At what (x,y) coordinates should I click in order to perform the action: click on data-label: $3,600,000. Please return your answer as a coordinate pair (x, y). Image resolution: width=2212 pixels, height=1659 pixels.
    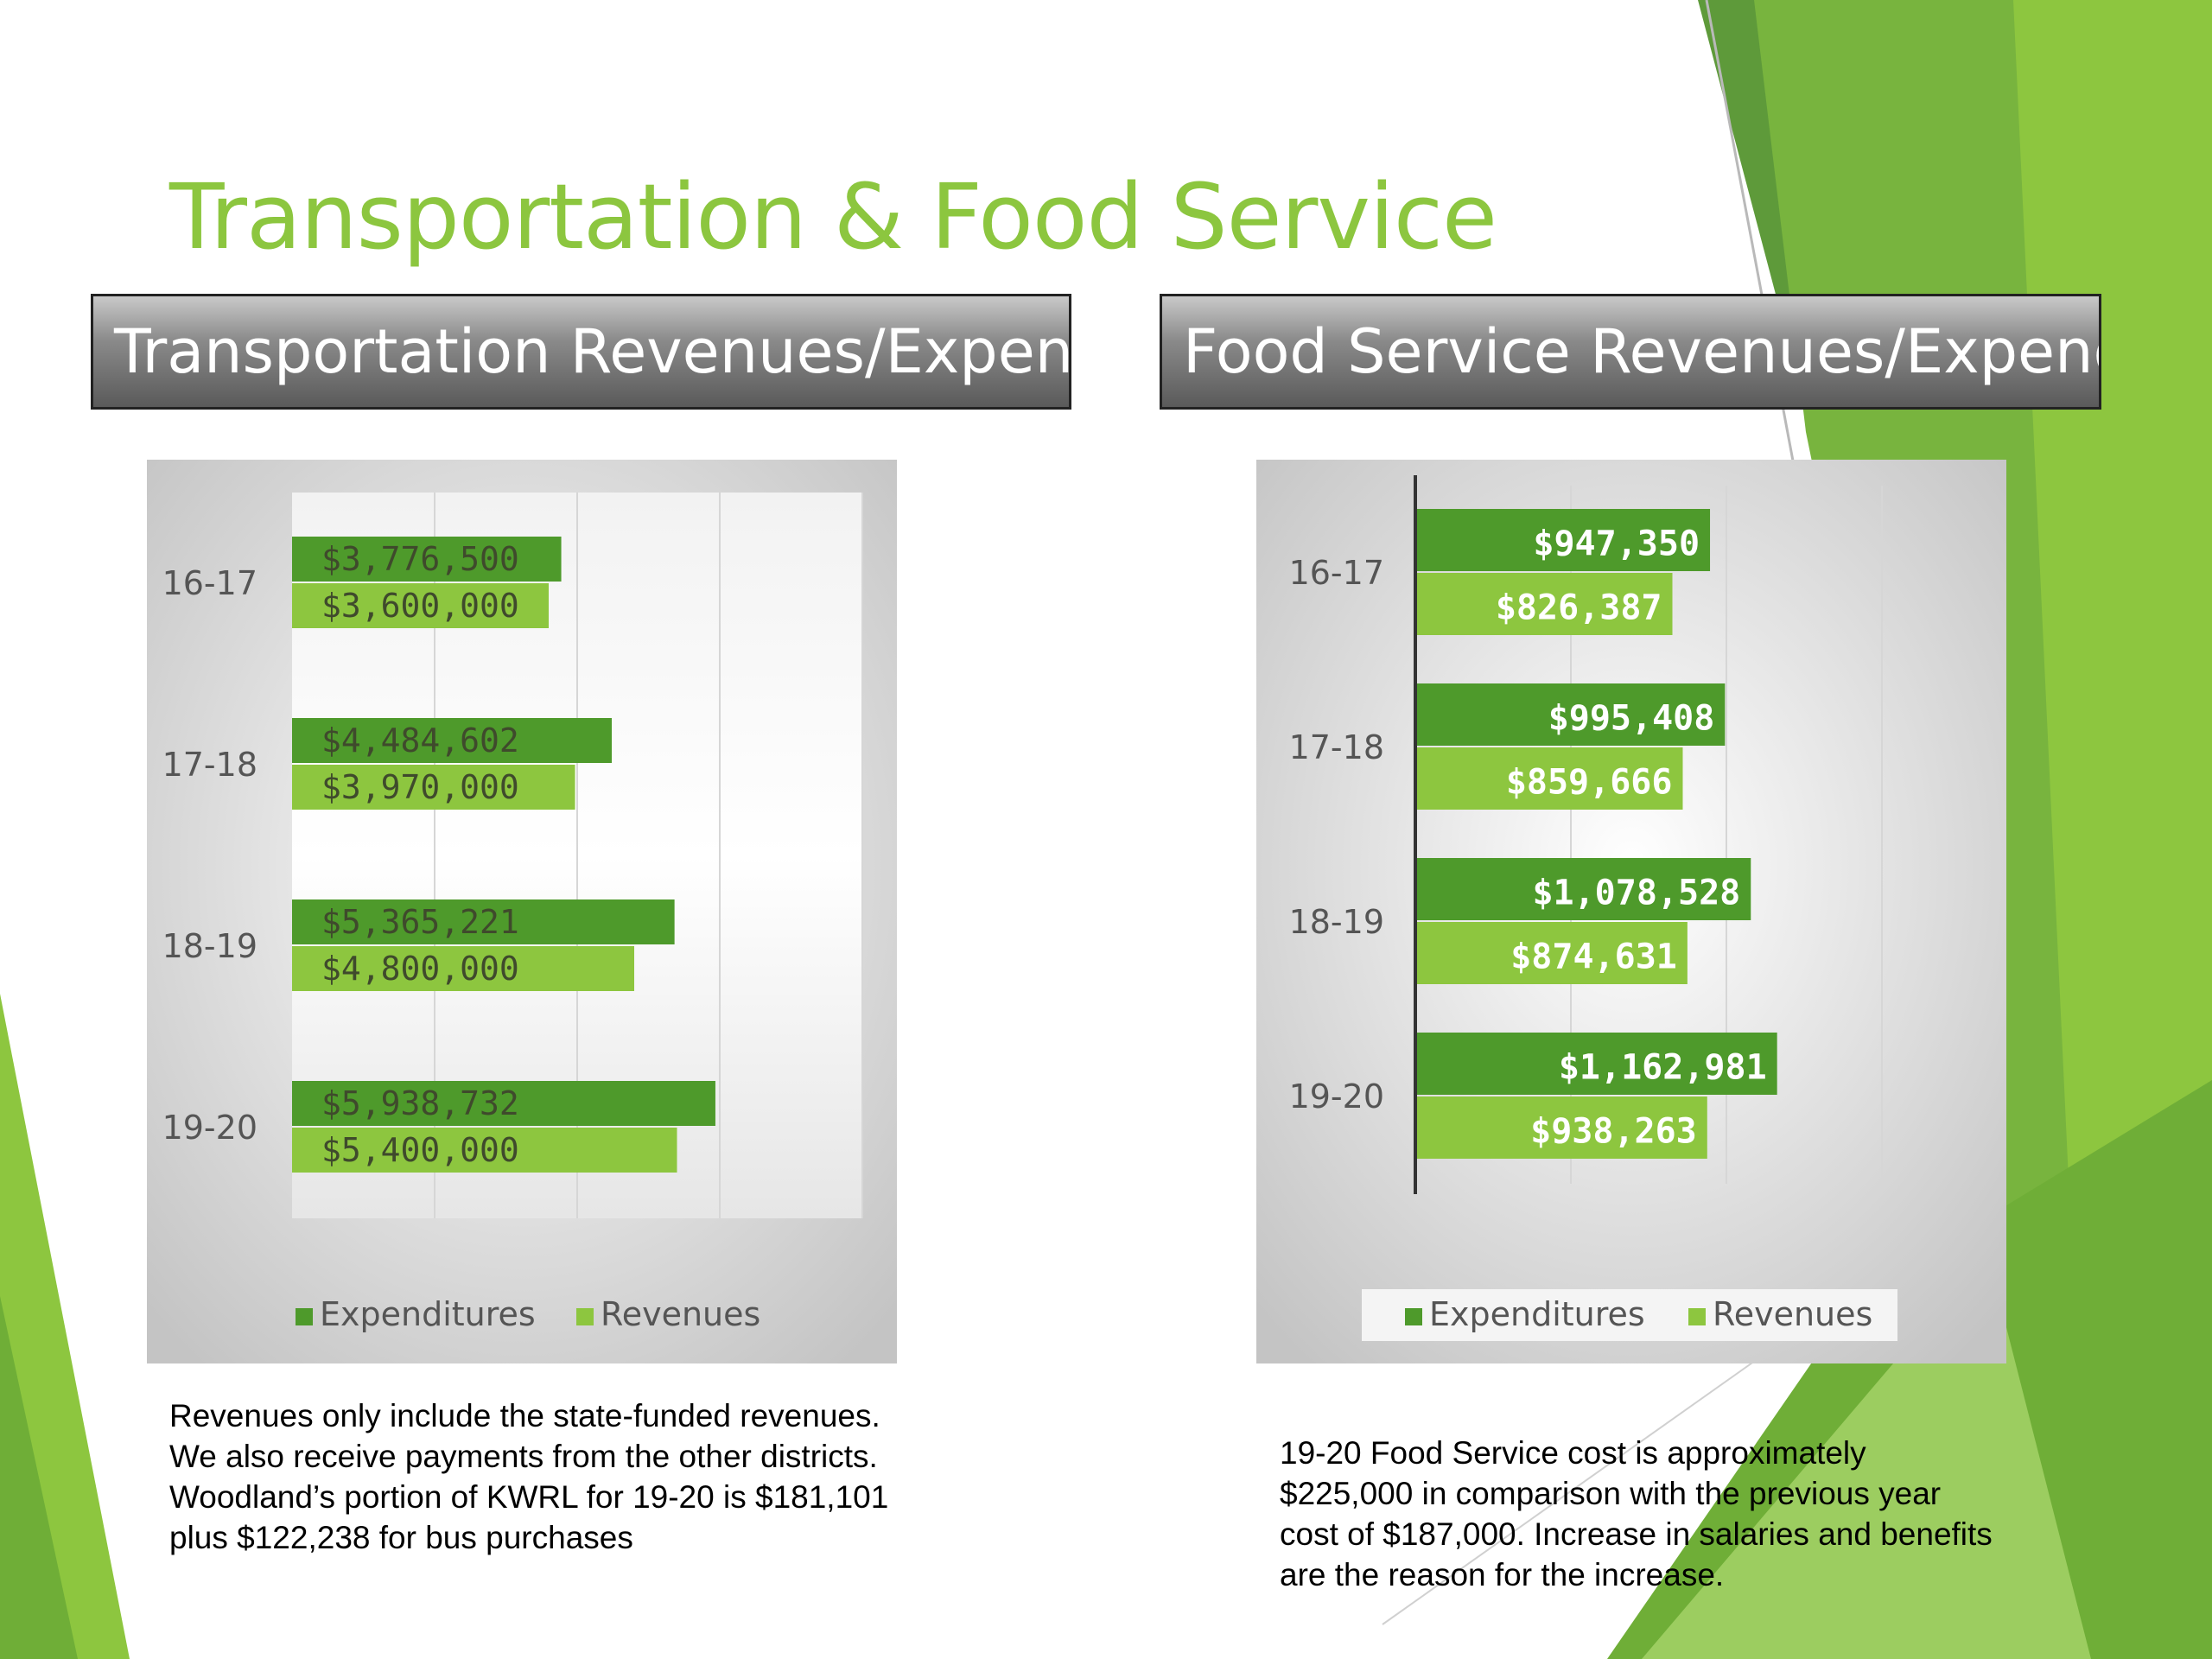
    Looking at the image, I should click on (420, 606).